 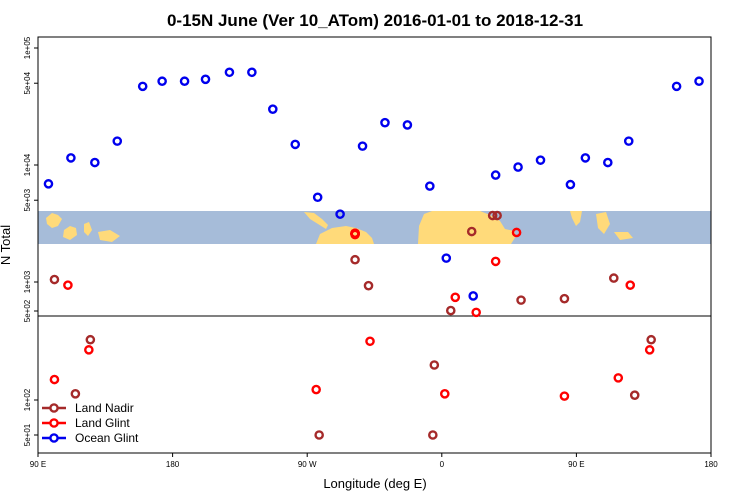 I want to click on x-tick-label: 90 W, so click(x=307, y=464).